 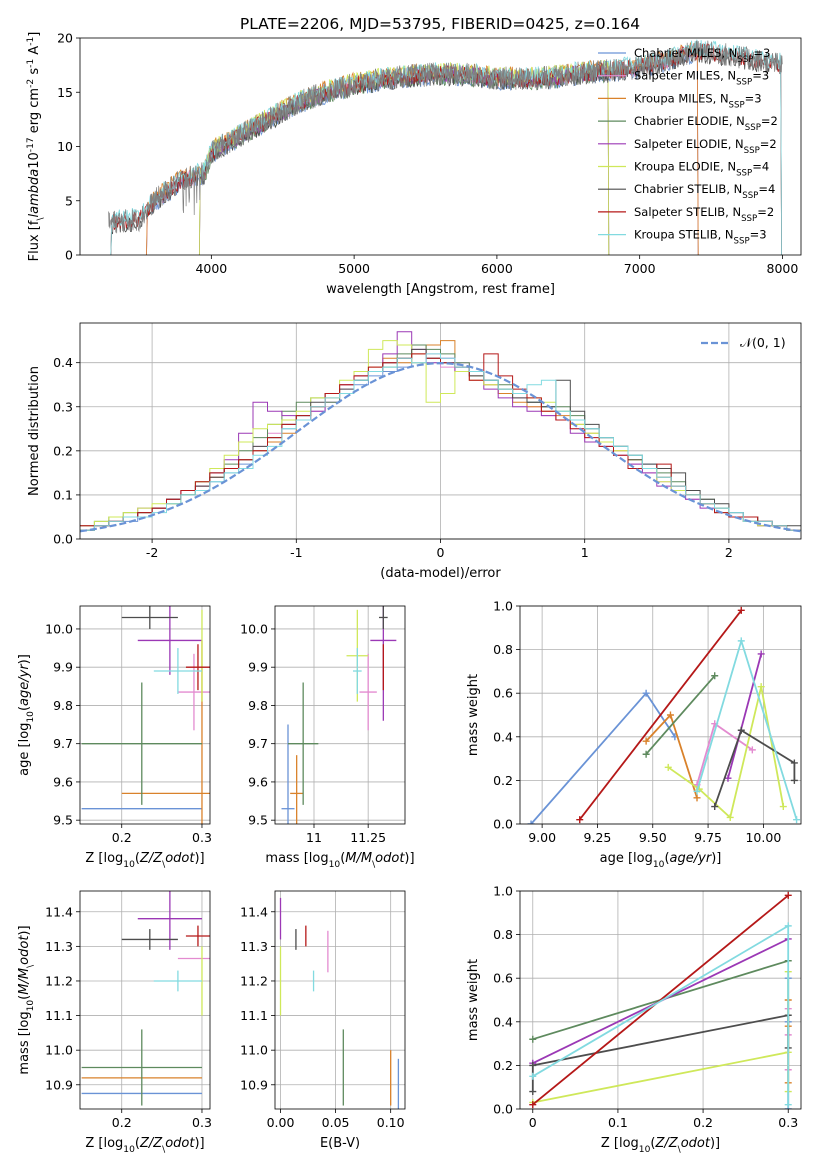 I want to click on x-tick-label: 5000, so click(x=354, y=268).